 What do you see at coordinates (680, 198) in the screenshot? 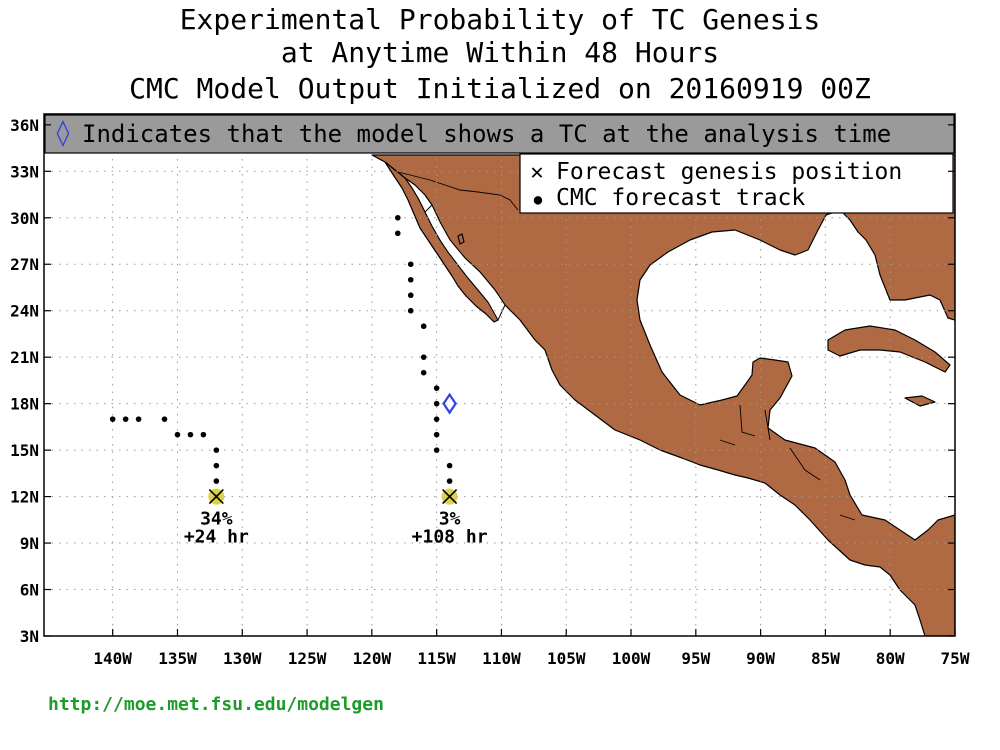
I see `legend-track-label: CMC forecast track` at bounding box center [680, 198].